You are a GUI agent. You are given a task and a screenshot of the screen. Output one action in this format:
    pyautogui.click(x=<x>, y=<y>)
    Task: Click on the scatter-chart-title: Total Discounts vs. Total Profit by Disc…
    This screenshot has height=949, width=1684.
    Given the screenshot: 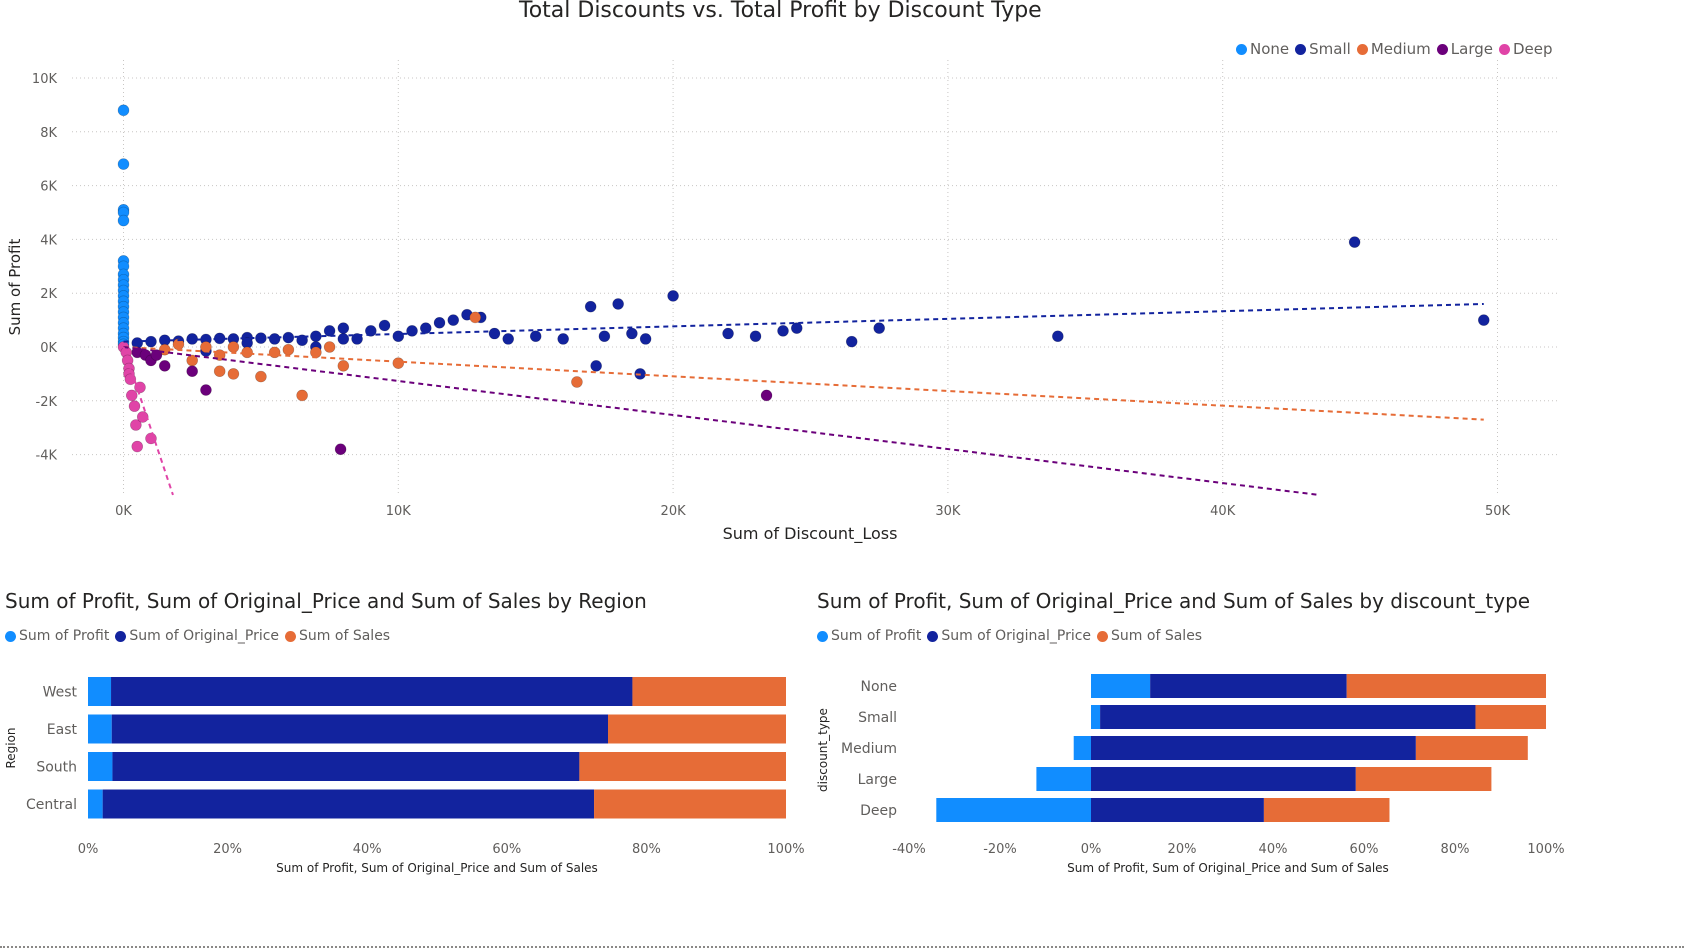 What is the action you would take?
    pyautogui.click(x=780, y=11)
    